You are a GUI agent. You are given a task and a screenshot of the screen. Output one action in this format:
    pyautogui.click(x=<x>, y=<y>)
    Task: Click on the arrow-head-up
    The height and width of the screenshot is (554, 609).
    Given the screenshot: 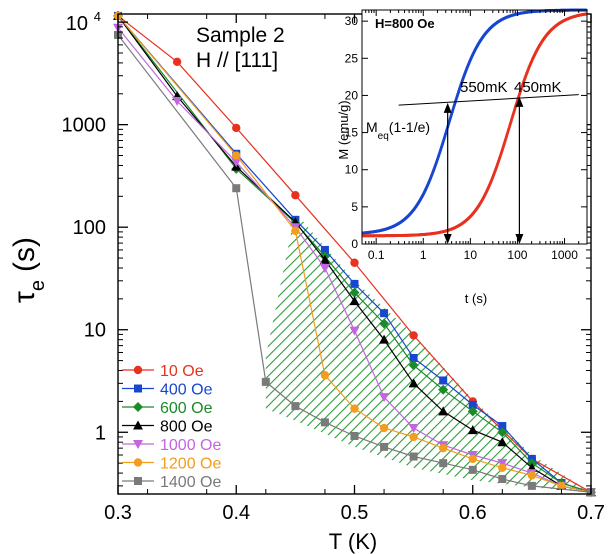 What is the action you would take?
    pyautogui.click(x=519, y=101)
    